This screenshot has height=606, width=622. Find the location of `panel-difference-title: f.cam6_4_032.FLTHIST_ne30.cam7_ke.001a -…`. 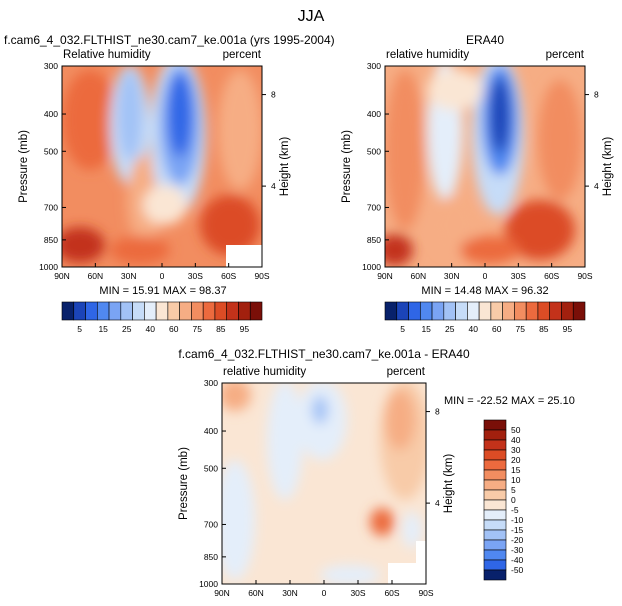

panel-difference-title: f.cam6_4_032.FLTHIST_ne30.cam7_ke.001a -… is located at coordinates (324, 354).